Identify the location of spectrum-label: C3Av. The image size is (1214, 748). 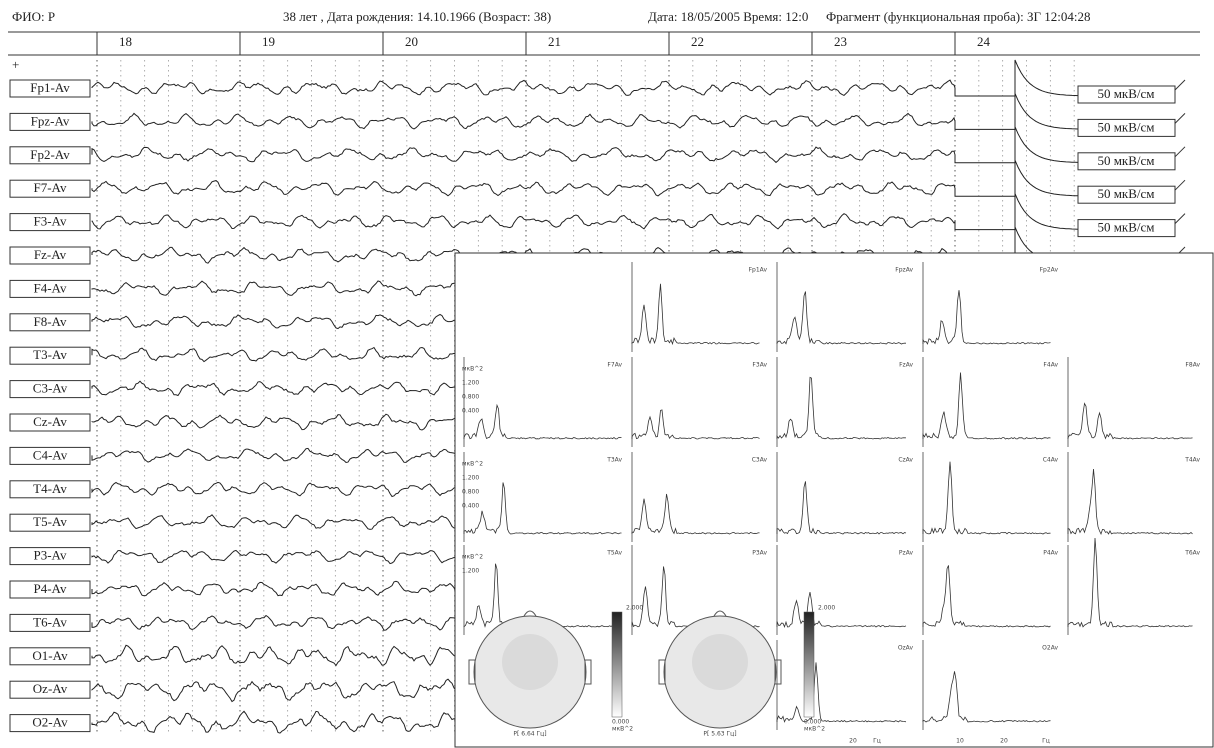
(760, 460).